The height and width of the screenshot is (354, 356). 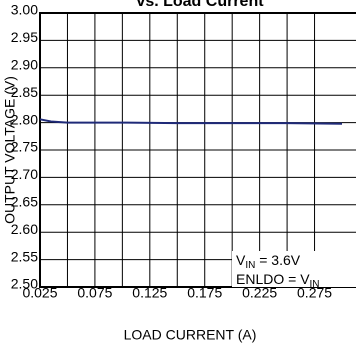 What do you see at coordinates (24, 202) in the screenshot?
I see `y-tick-label: 2.65` at bounding box center [24, 202].